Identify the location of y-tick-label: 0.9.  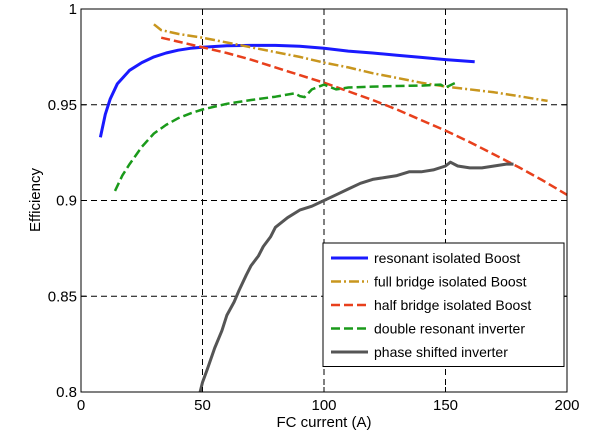
(66, 201).